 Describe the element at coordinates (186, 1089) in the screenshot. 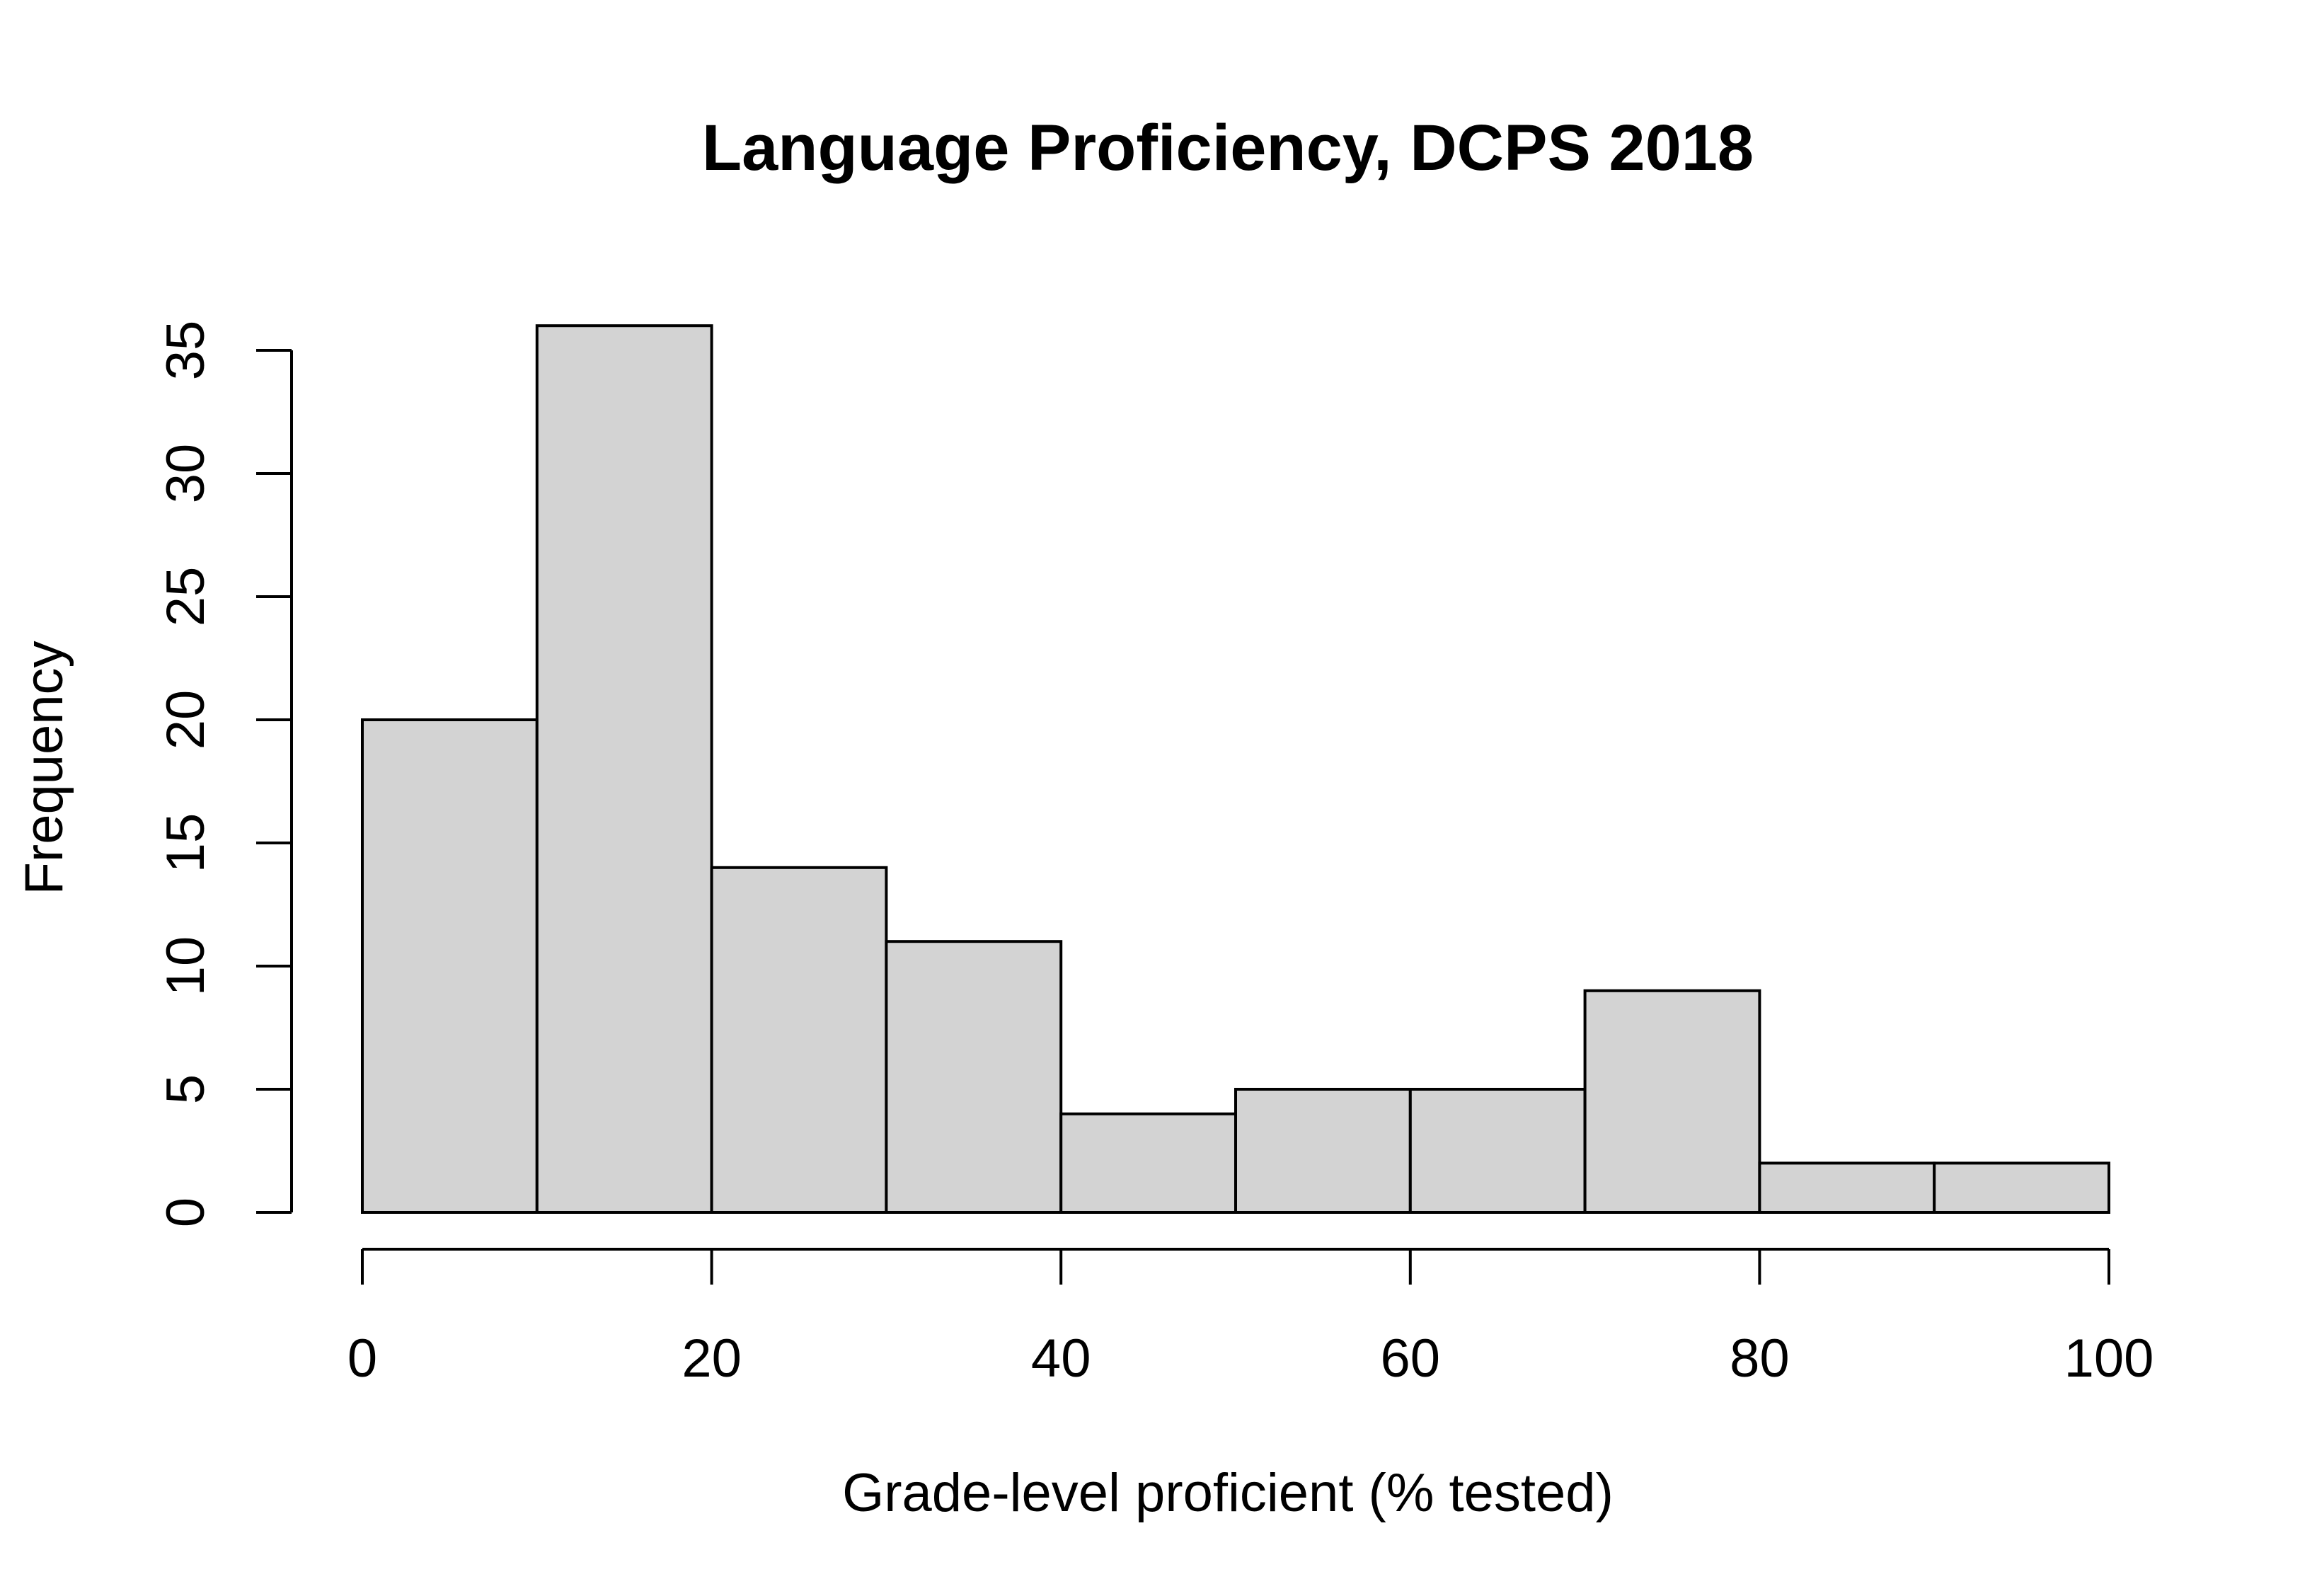

I see `y-tick-label-1: 5` at that location.